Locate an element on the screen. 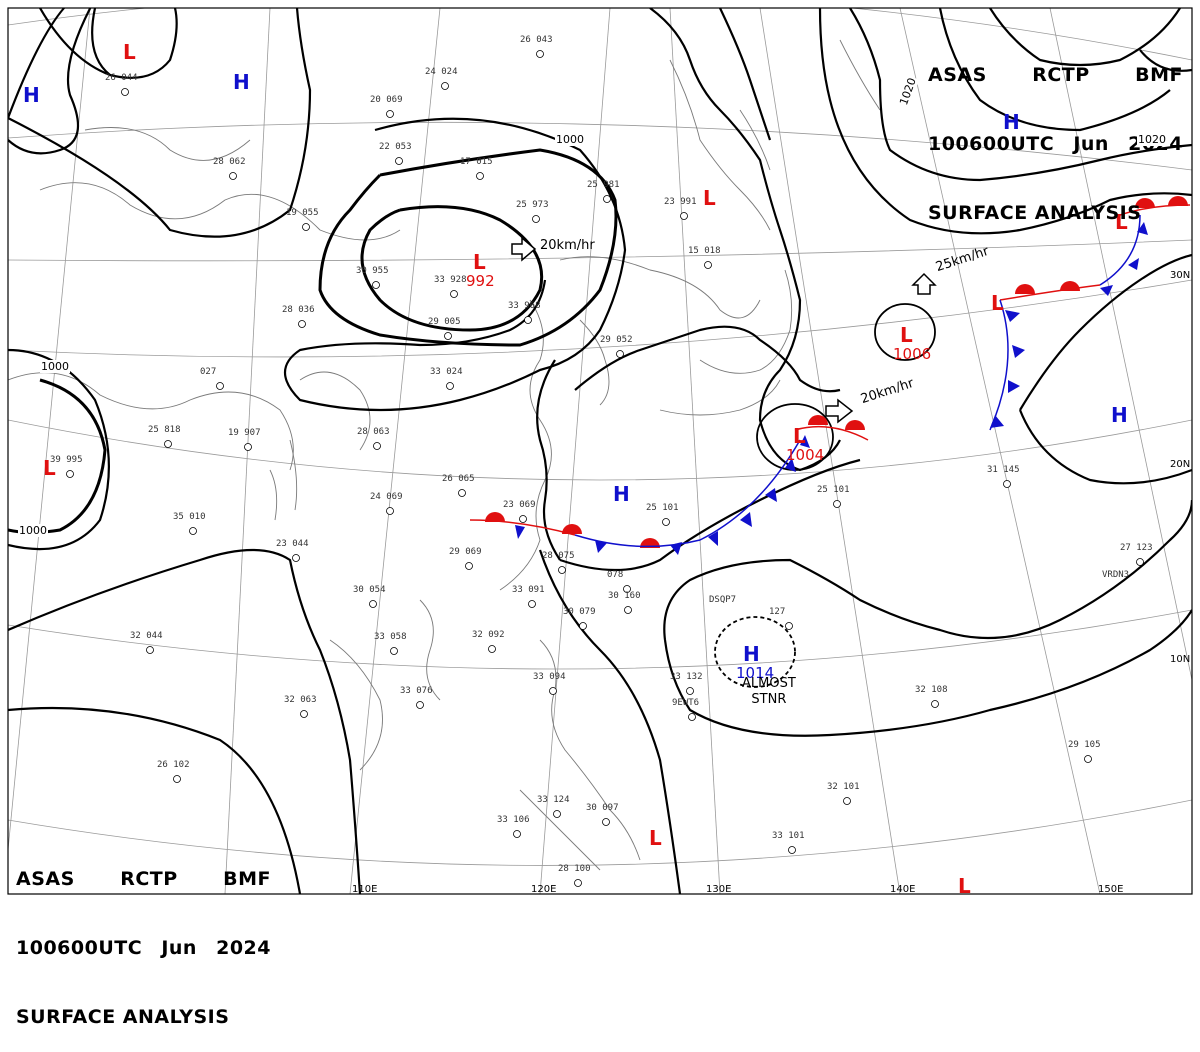  station-report: 28 063 is located at coordinates (373, 432).